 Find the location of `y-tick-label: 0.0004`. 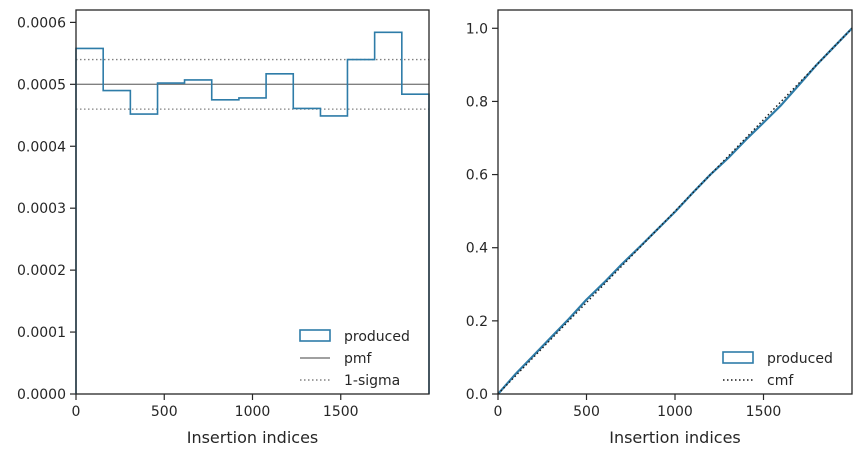

y-tick-label: 0.0004 is located at coordinates (41, 147).